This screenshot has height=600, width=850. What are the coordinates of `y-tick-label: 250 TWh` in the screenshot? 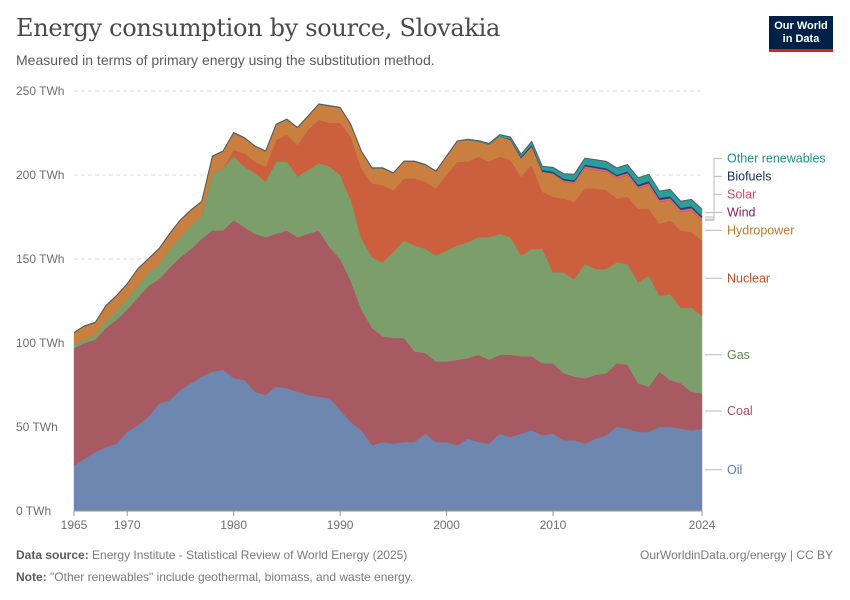 It's located at (40, 91).